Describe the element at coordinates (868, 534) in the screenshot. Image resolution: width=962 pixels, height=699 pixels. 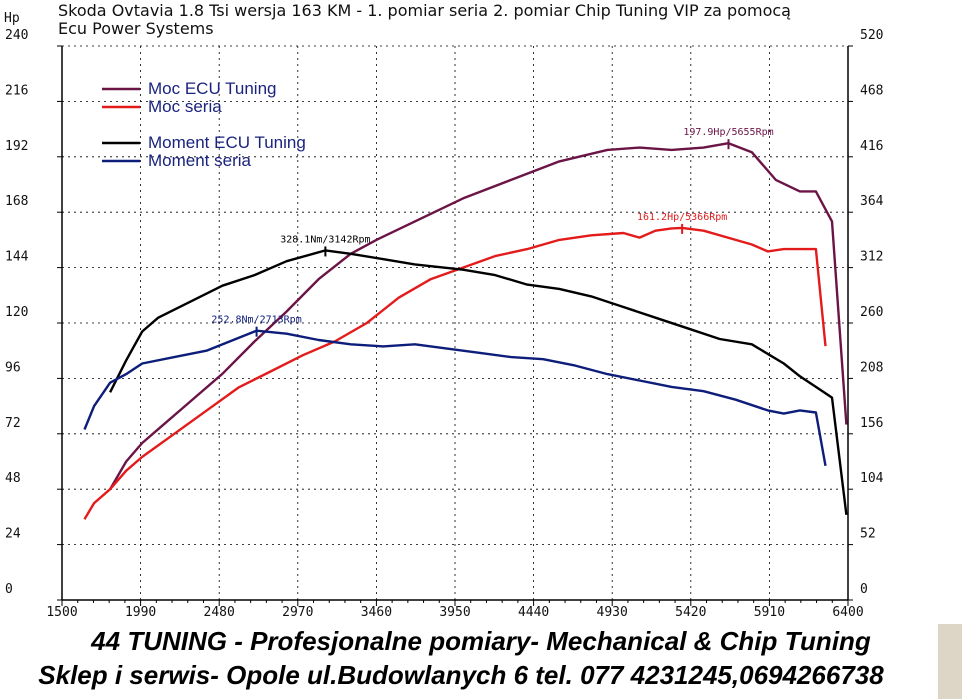
I see `y-tick-label-right: 52` at that location.